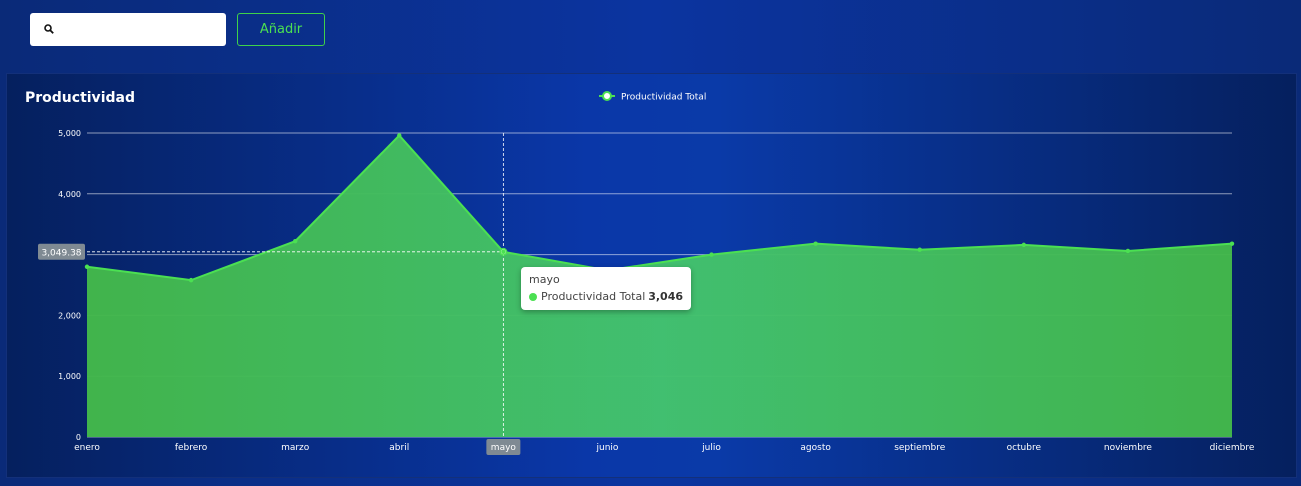 This screenshot has height=486, width=1301. What do you see at coordinates (69, 194) in the screenshot?
I see `y-tick-label: 4,000` at bounding box center [69, 194].